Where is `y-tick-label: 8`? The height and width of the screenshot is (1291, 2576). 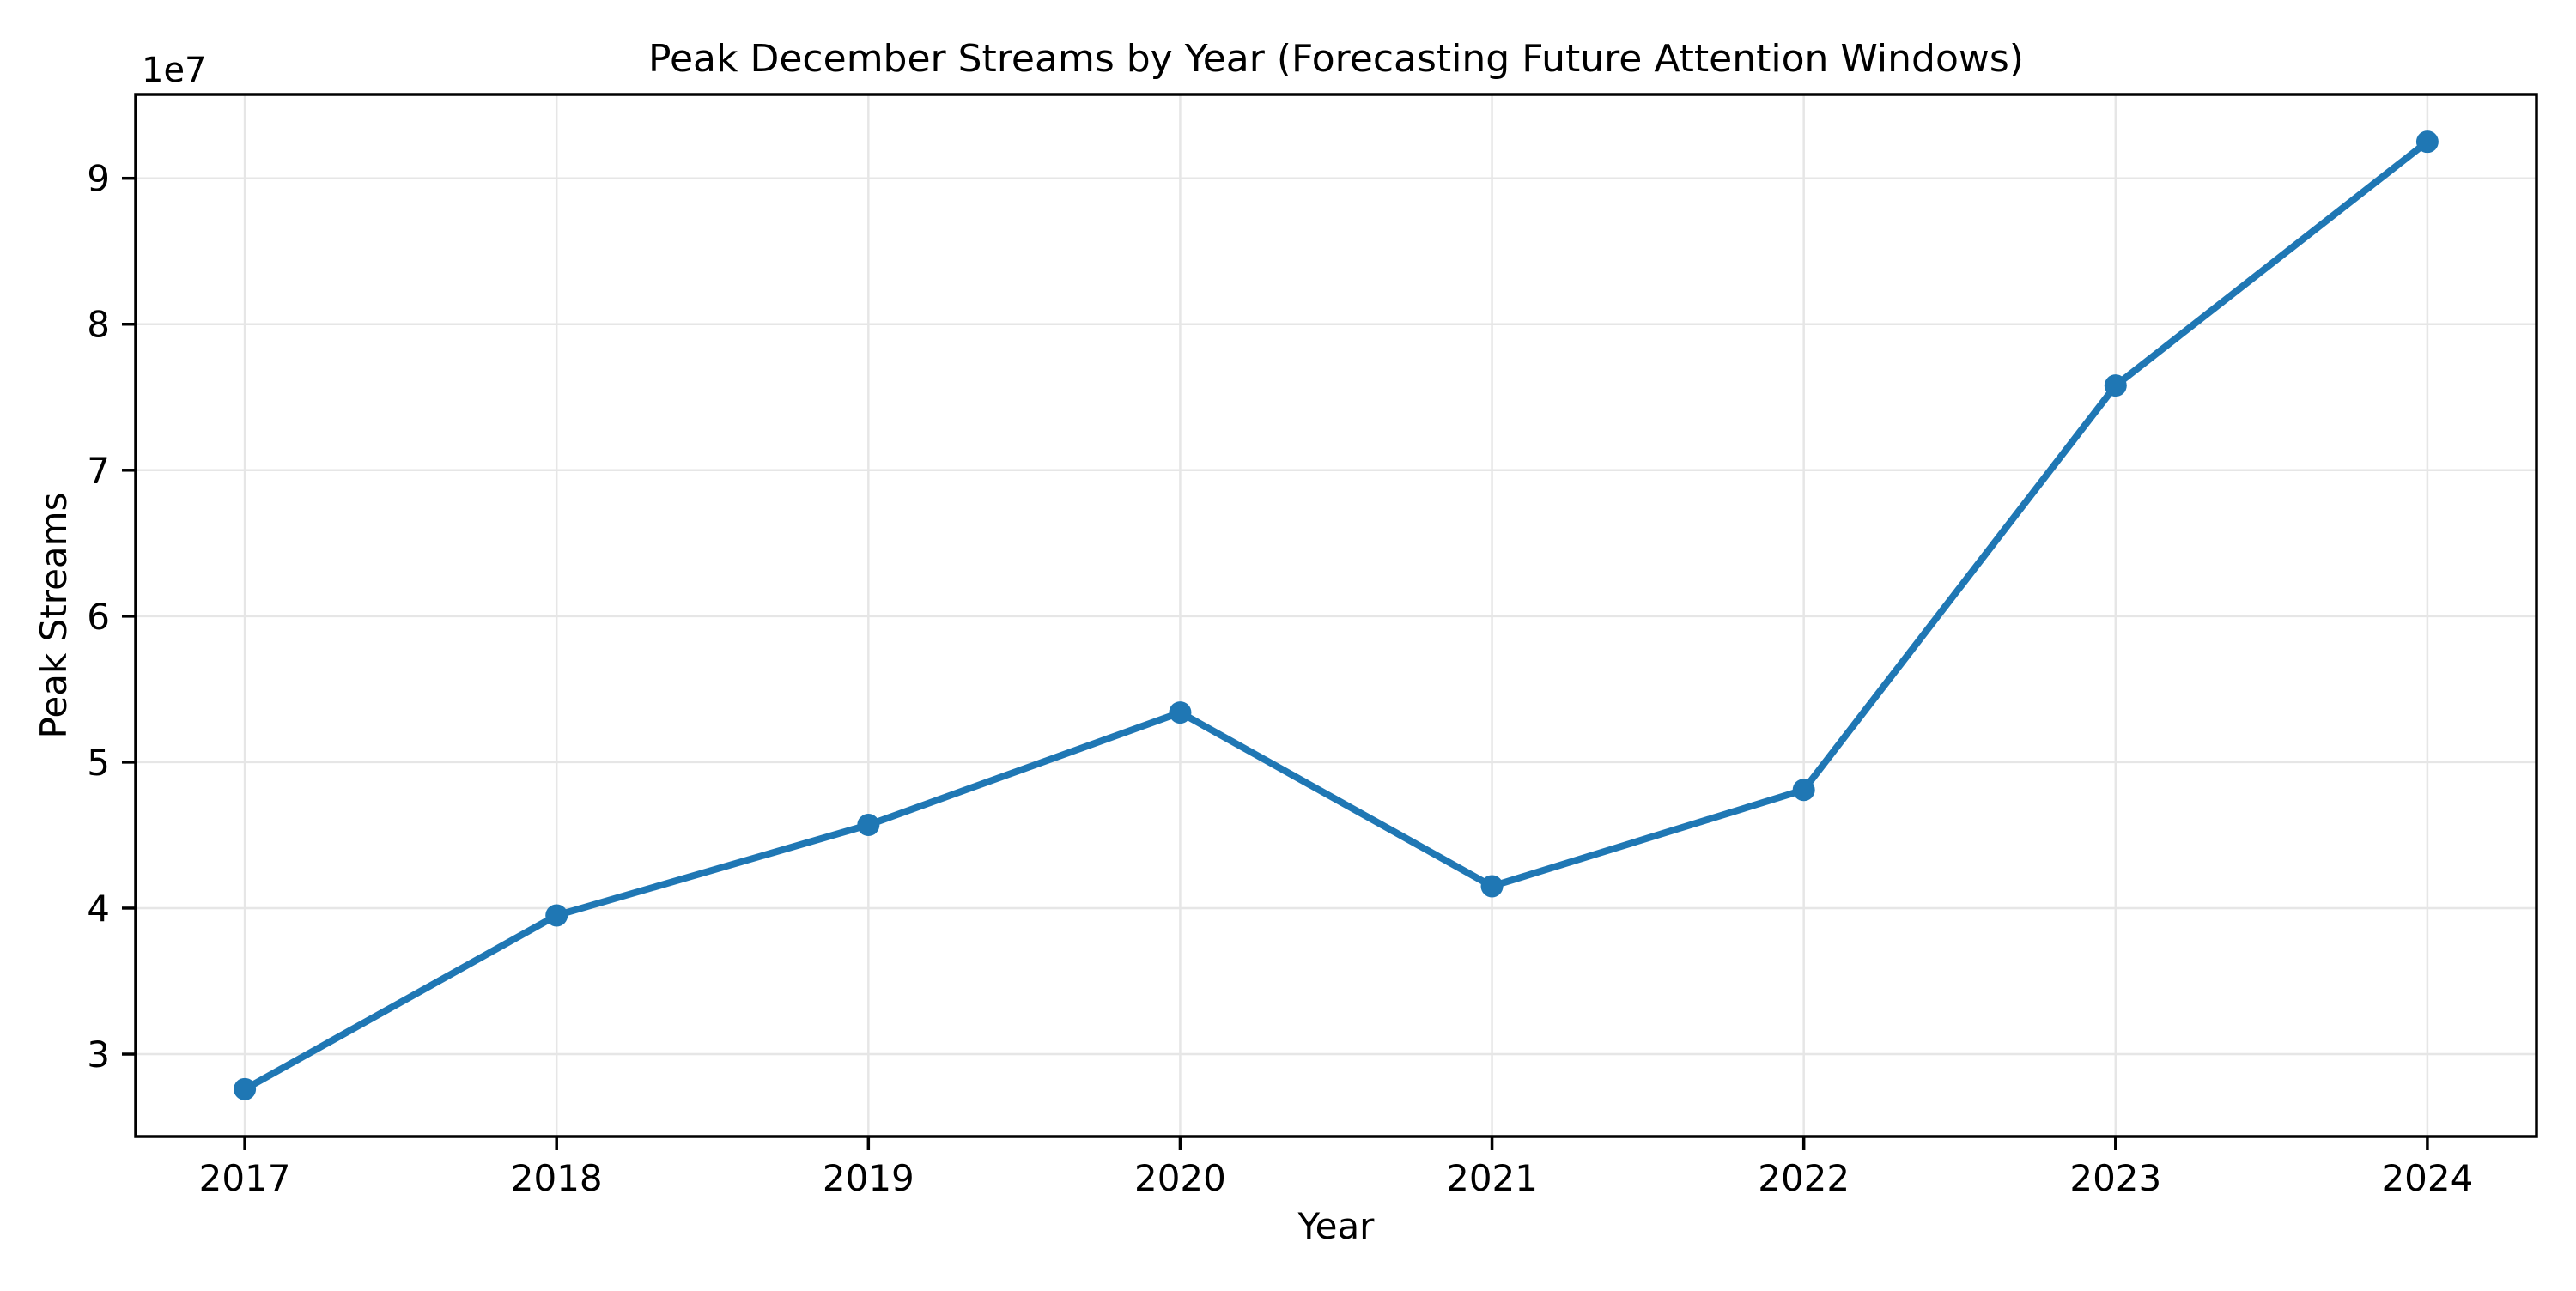
y-tick-label: 8 is located at coordinates (98, 325).